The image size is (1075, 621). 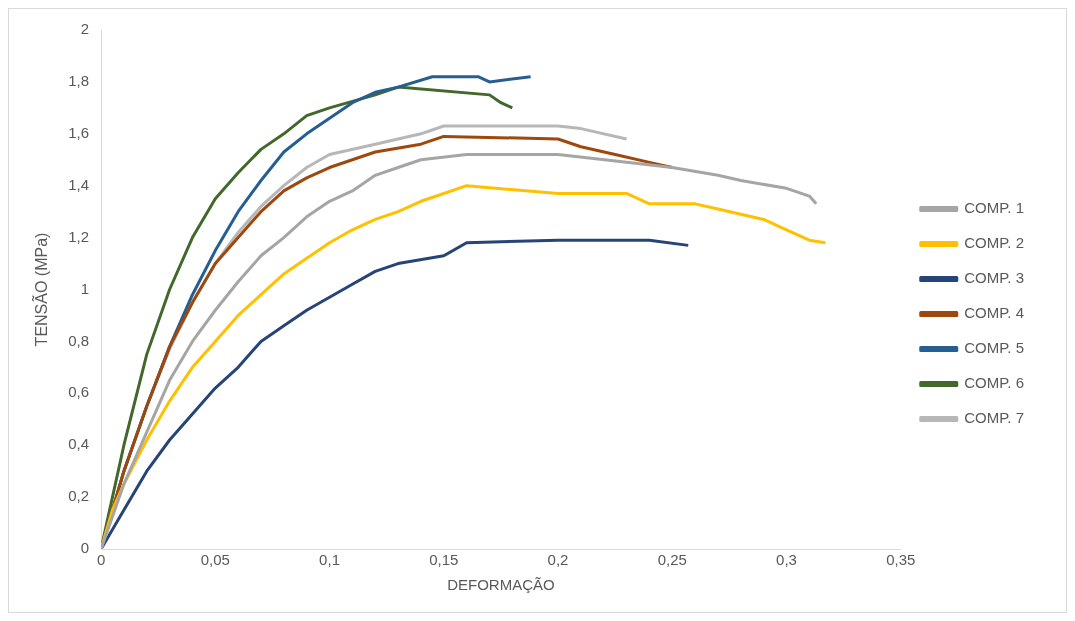 What do you see at coordinates (994, 418) in the screenshot?
I see `legend-label: COMP. 7` at bounding box center [994, 418].